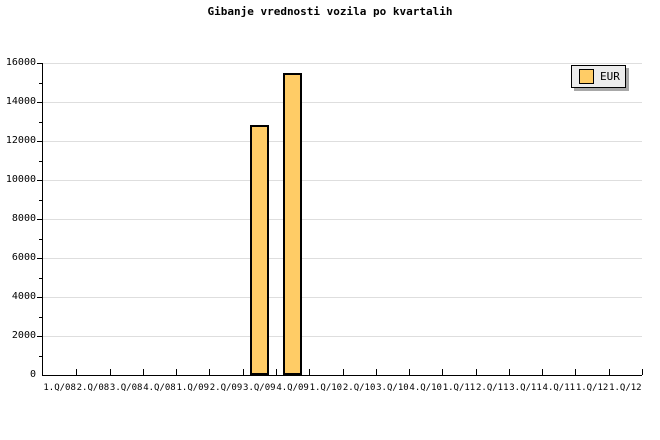 This screenshot has width=660, height=440. What do you see at coordinates (359, 388) in the screenshot?
I see `x-axis-label-10: 2.Q/10` at bounding box center [359, 388].